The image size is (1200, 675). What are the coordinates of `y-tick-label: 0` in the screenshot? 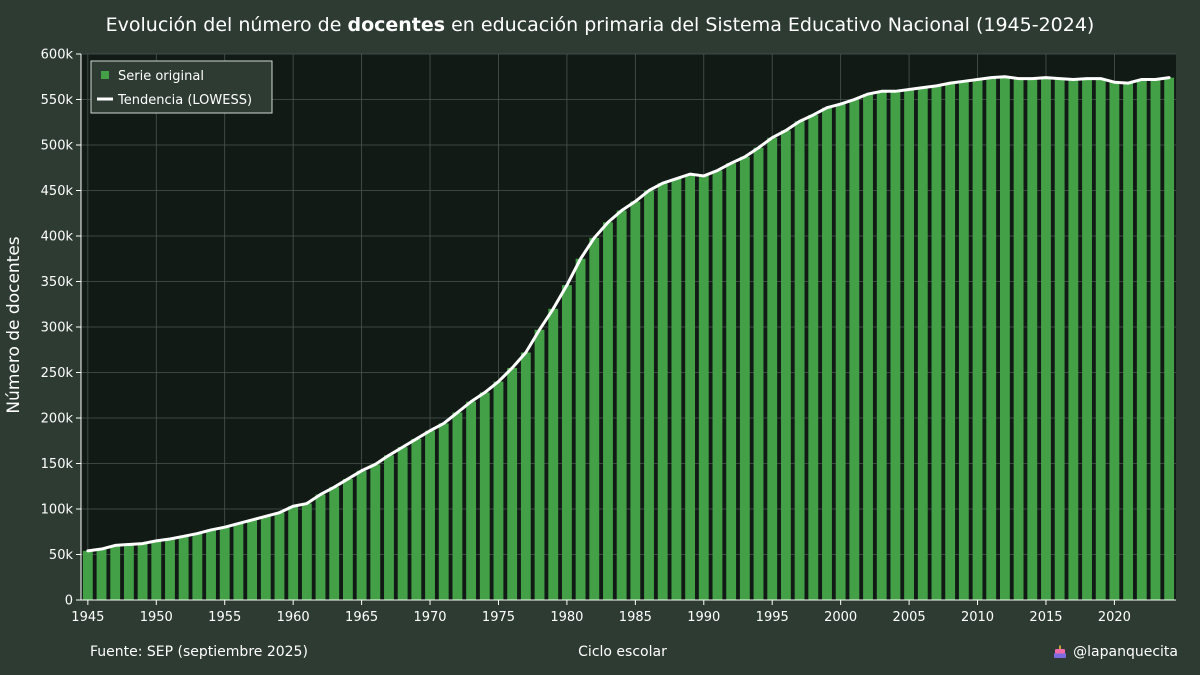 It's located at (69, 601).